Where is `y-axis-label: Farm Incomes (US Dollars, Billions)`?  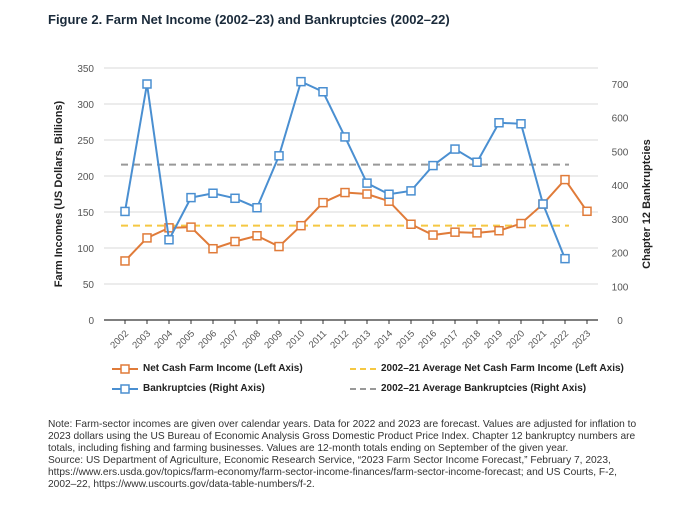 y-axis-label: Farm Incomes (US Dollars, Billions) is located at coordinates (59, 193).